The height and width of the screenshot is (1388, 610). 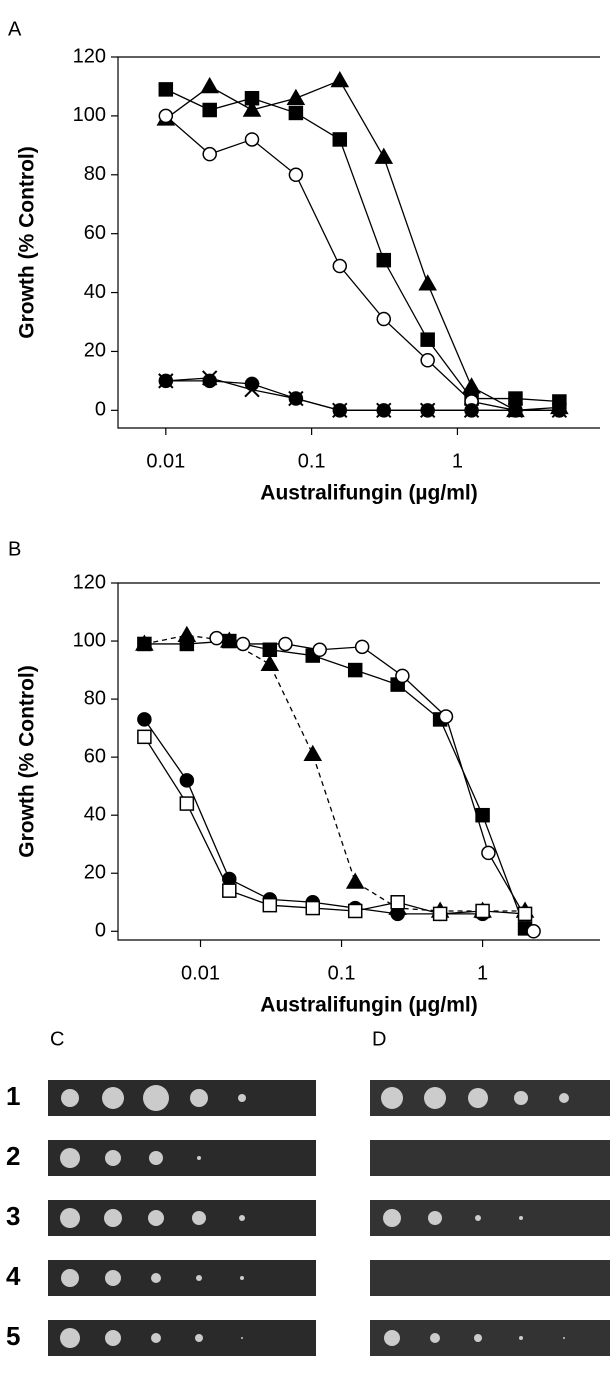 I want to click on y-tick-label: 60, so click(x=95, y=756).